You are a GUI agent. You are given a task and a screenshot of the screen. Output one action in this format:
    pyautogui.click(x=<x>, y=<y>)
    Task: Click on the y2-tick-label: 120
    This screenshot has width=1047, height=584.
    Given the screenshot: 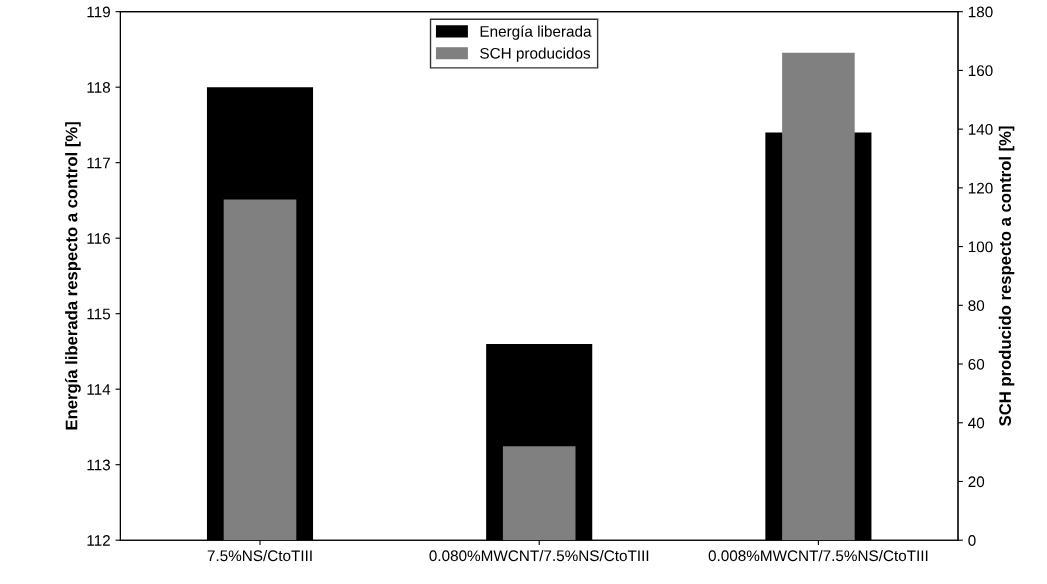 What is the action you would take?
    pyautogui.click(x=980, y=188)
    